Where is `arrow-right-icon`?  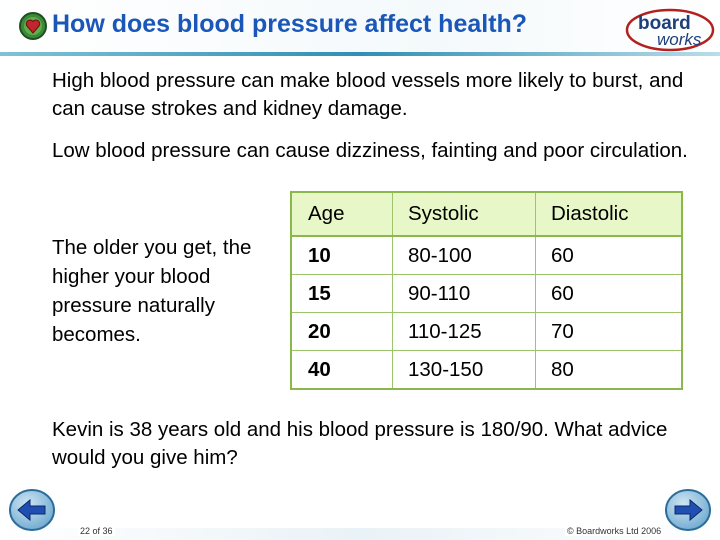 arrow-right-icon is located at coordinates (688, 510).